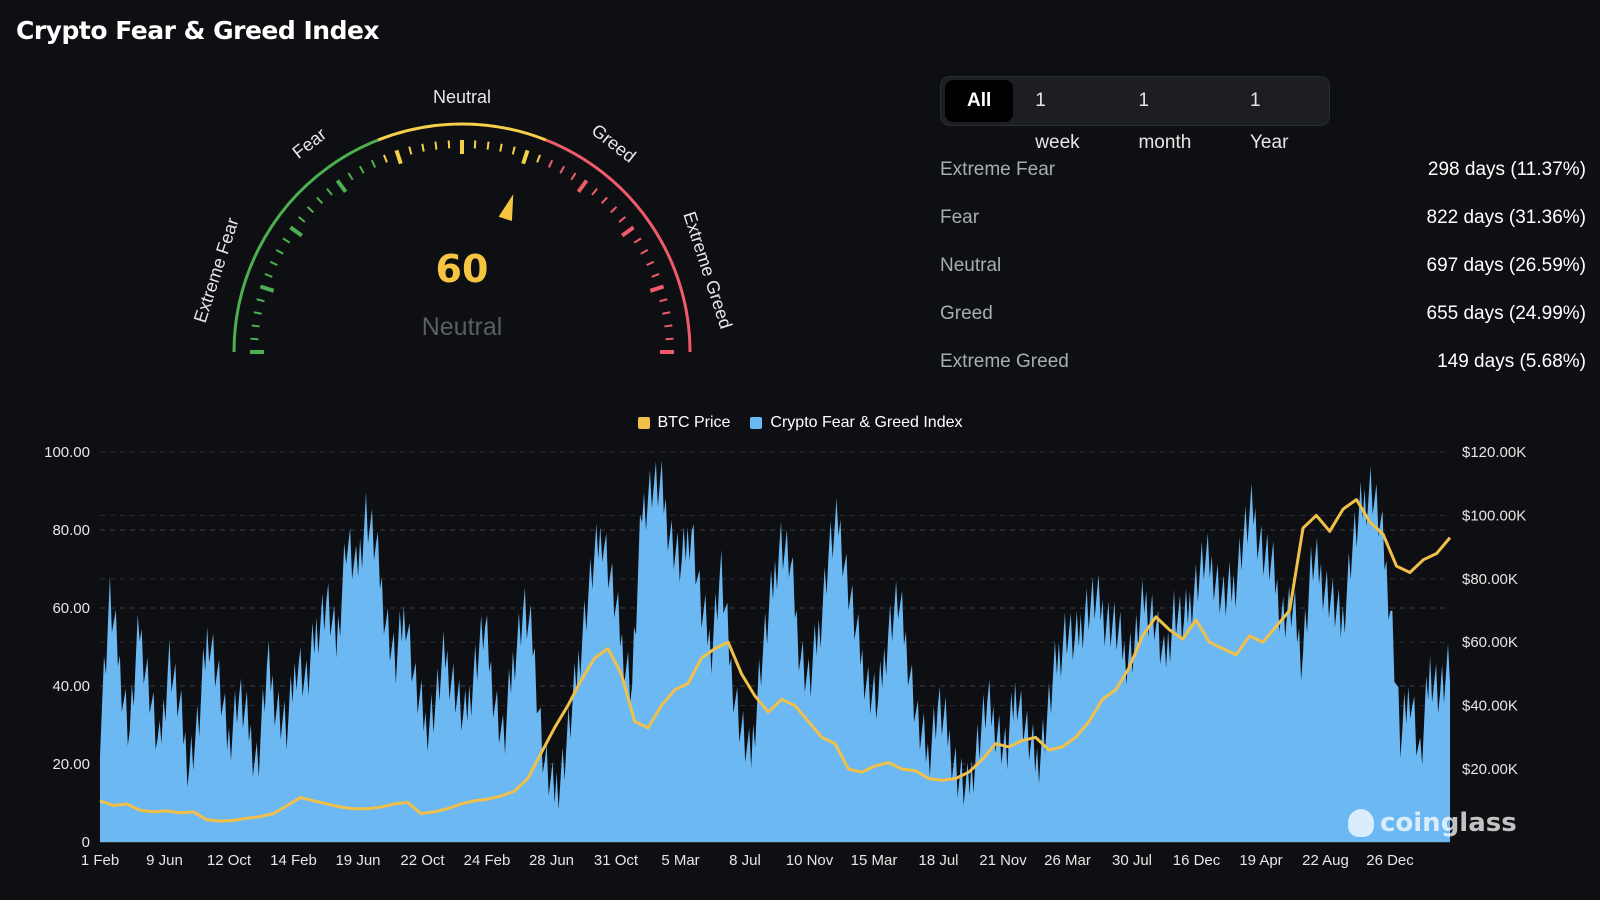  What do you see at coordinates (1263, 218) in the screenshot?
I see `stat-row-fear: Fear 822 days (31.36%)` at bounding box center [1263, 218].